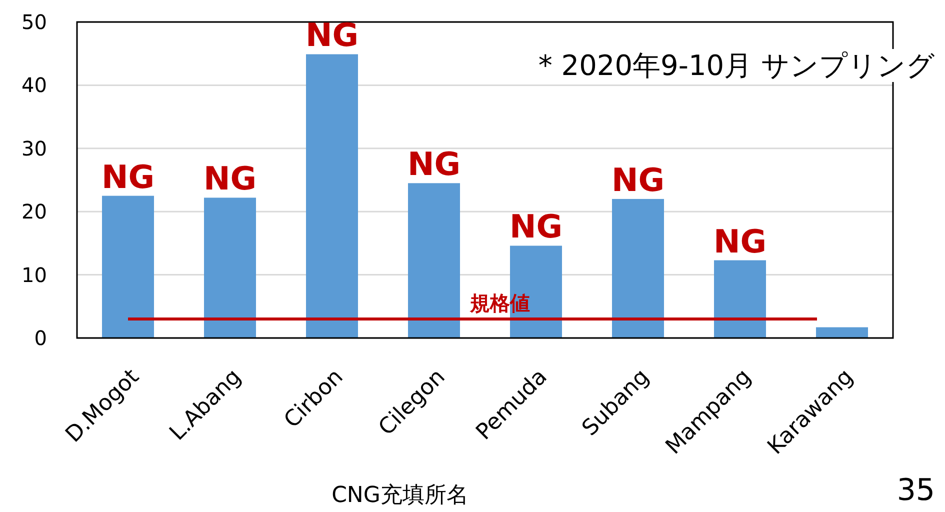  I want to click on y-tick-label: 0, so click(40, 338).